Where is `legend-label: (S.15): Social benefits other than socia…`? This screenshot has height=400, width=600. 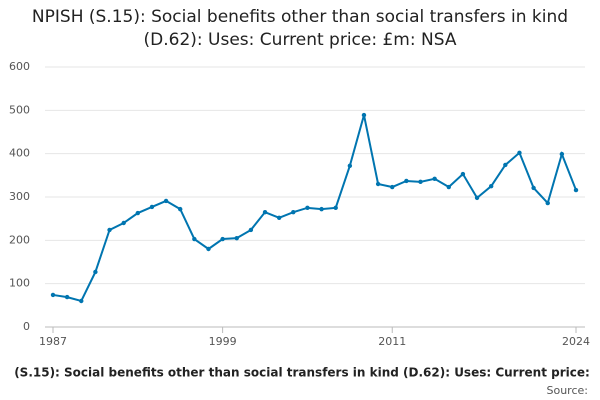 legend-label: (S.15): Social benefits other than socia… is located at coordinates (302, 373).